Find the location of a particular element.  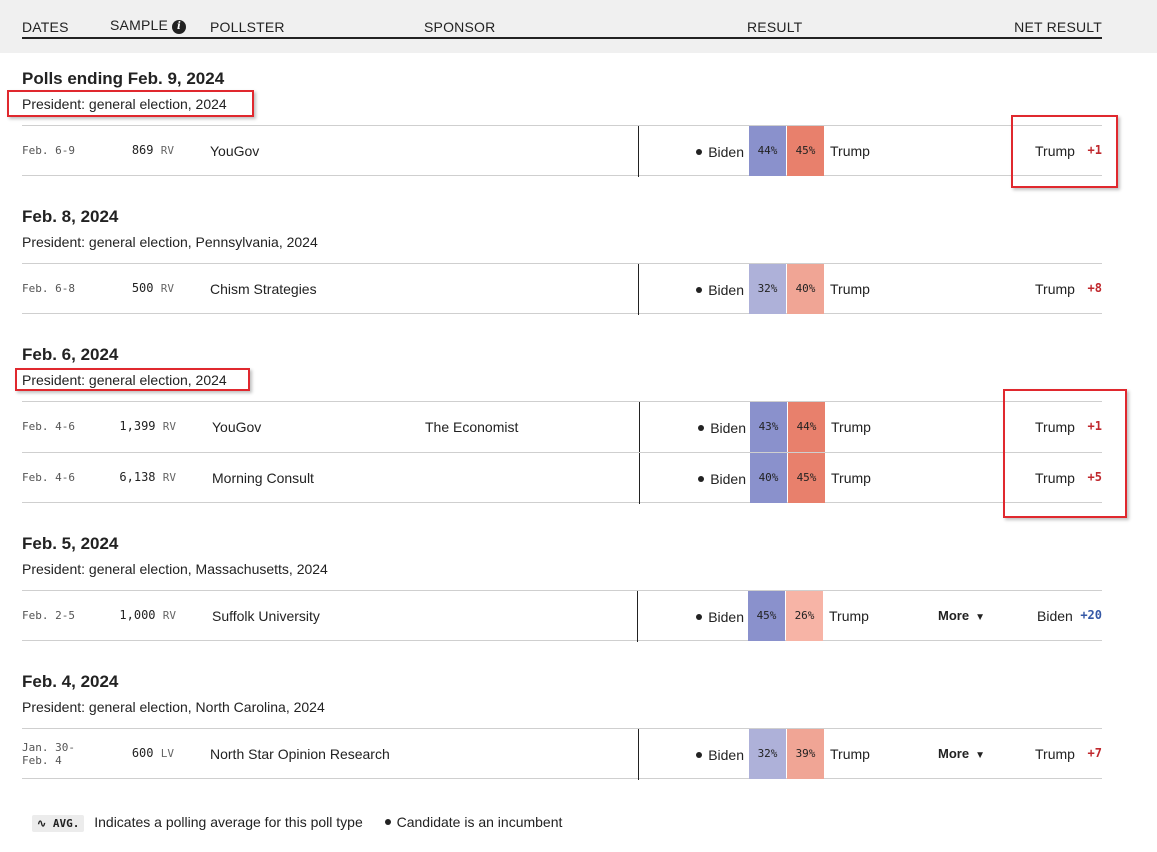

biden-pct-box: 45% is located at coordinates (766, 616).